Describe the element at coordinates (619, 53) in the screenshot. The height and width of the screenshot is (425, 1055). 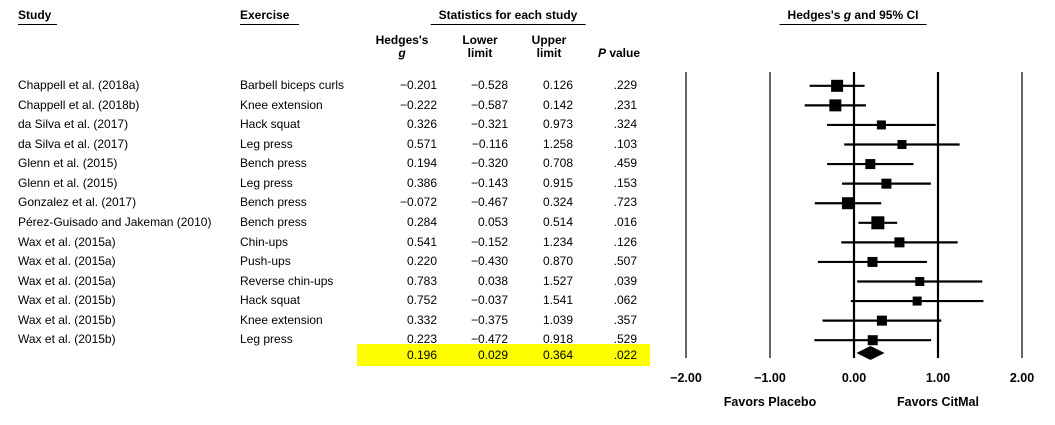
I see `p-value-subheader: P value` at that location.